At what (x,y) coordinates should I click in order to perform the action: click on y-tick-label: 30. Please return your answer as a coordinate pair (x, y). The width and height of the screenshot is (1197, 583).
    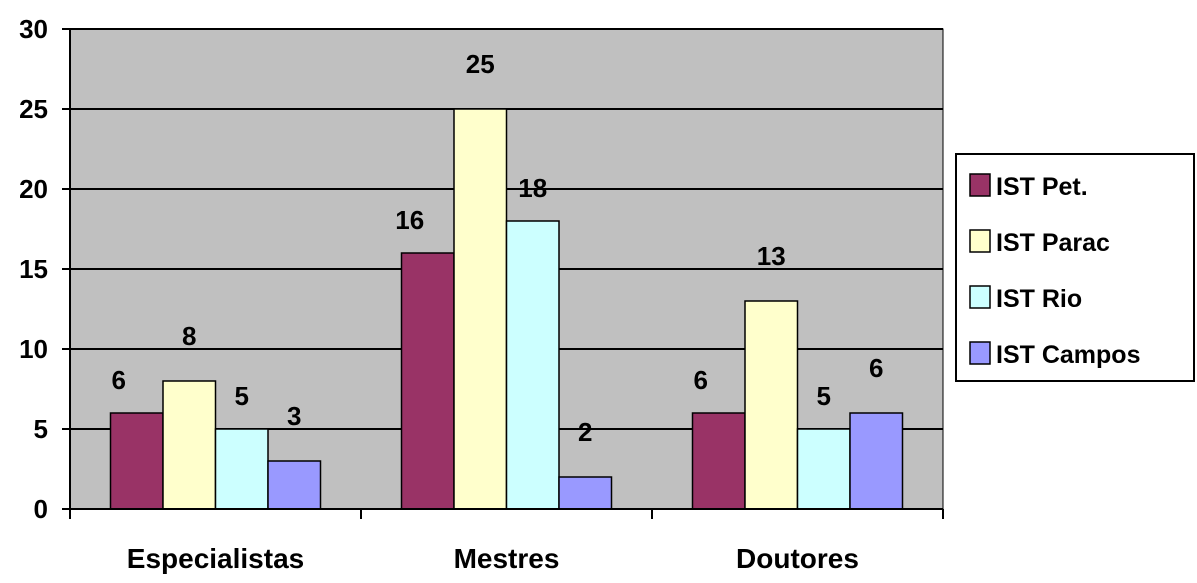
    Looking at the image, I should click on (33, 29).